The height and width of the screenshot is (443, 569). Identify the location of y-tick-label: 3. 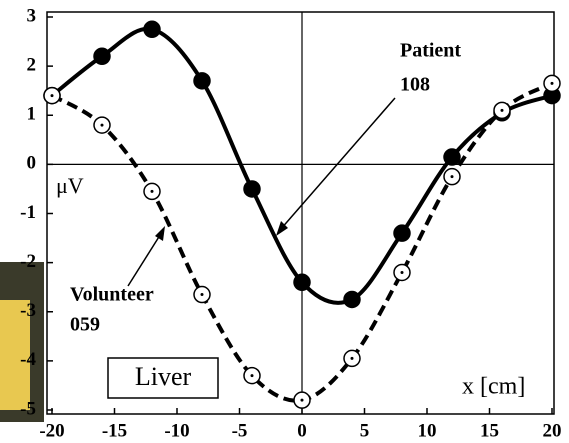
(32, 15).